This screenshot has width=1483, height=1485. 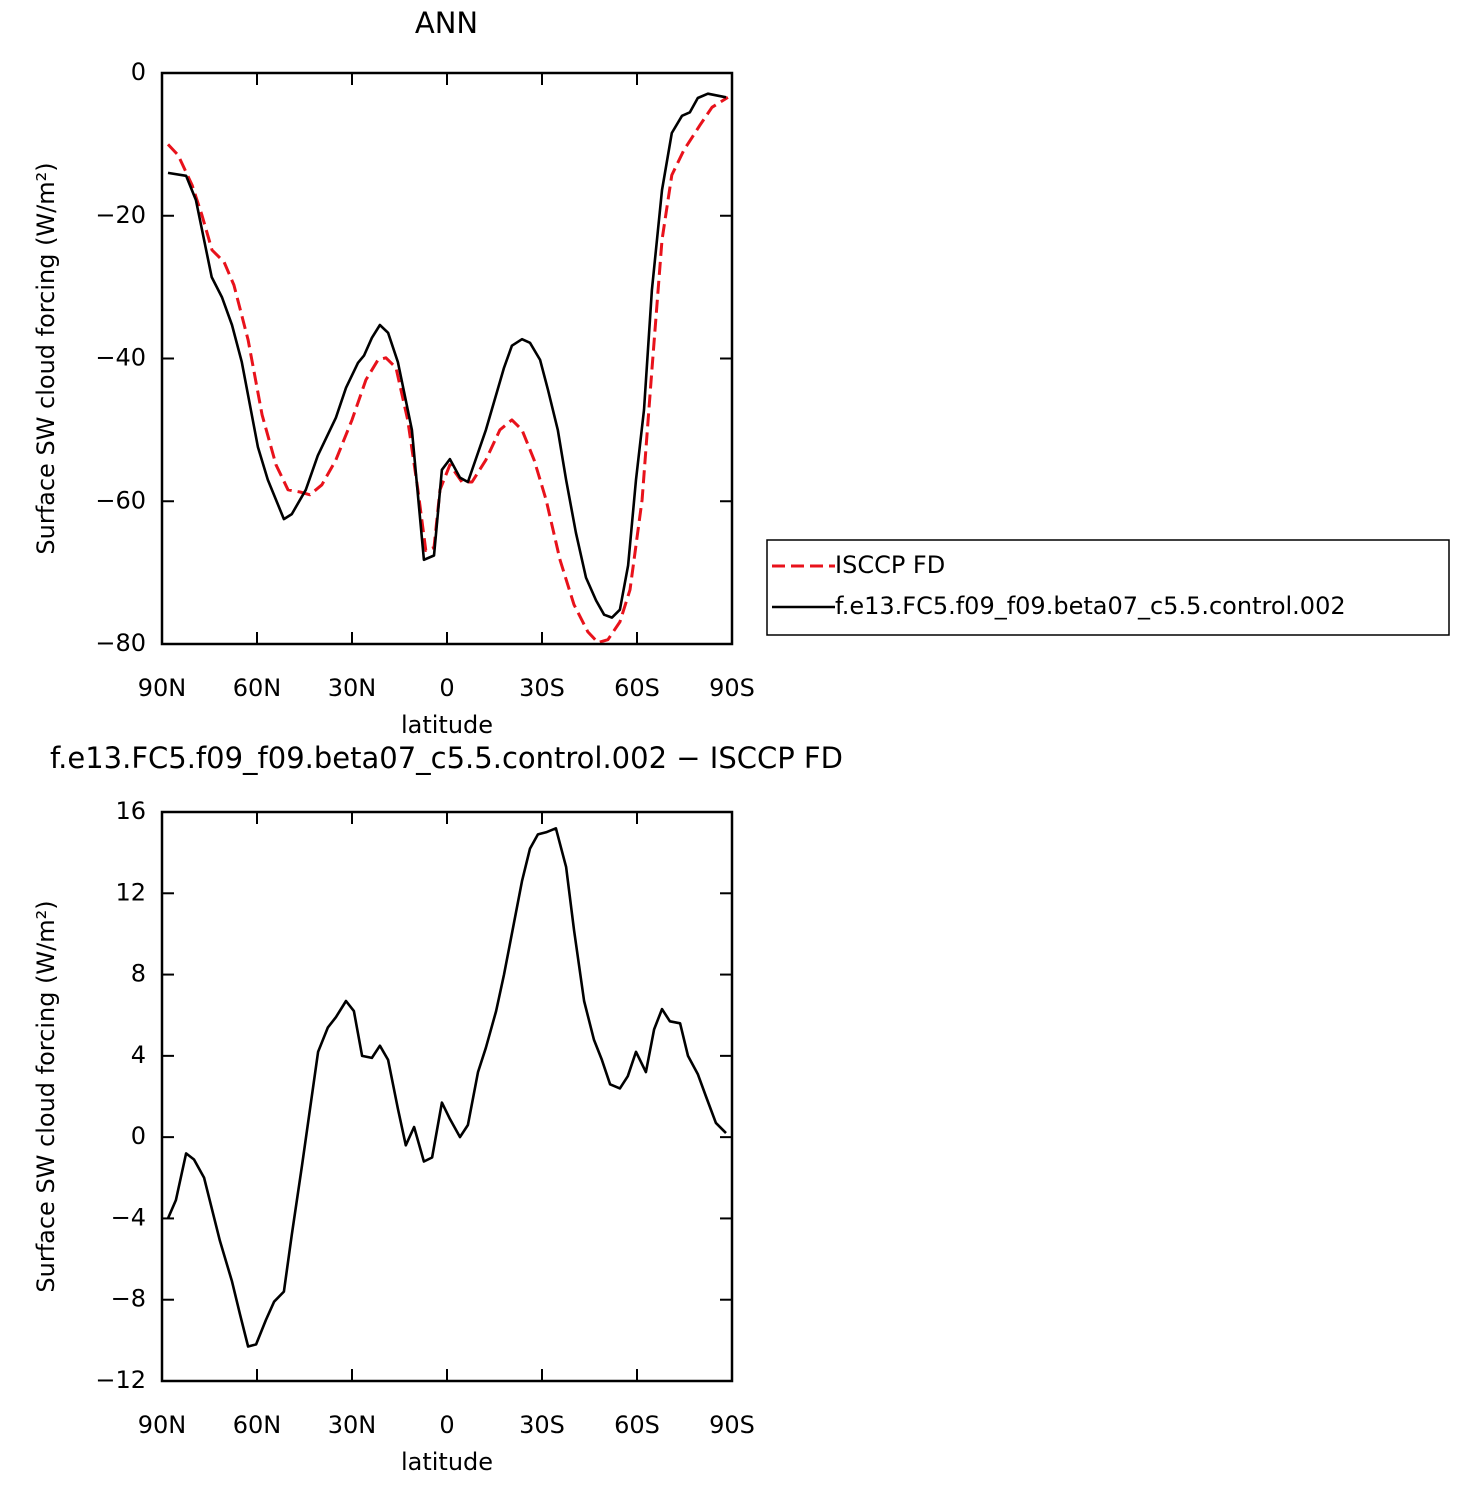 I want to click on y-tick-label: 4, so click(x=138, y=1055).